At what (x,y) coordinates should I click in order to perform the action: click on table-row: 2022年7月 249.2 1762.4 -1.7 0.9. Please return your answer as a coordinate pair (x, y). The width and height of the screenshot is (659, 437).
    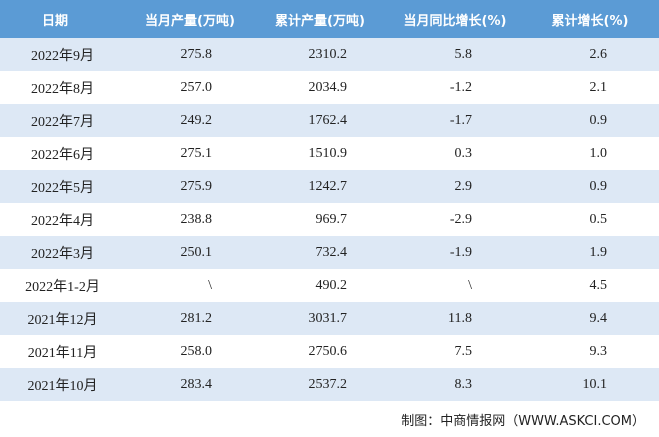
    Looking at the image, I should click on (329, 120).